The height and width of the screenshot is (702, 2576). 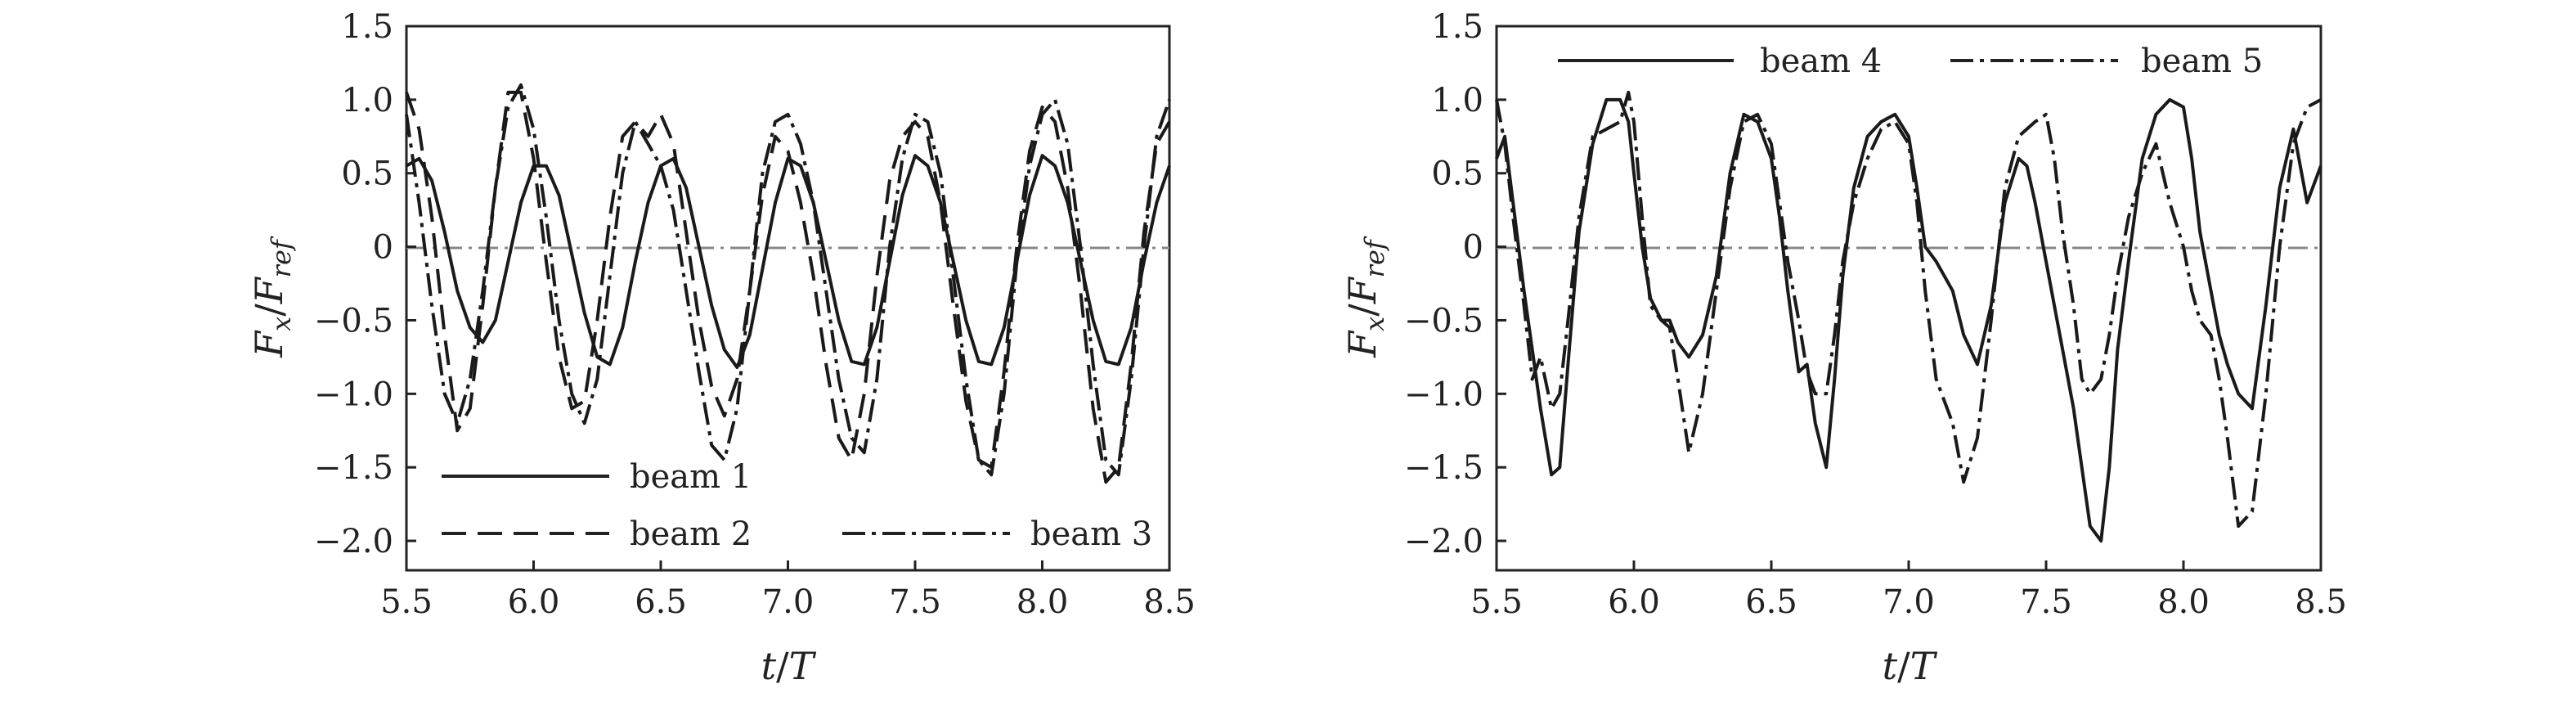 I want to click on legend-label-beam-4: beam 4, so click(x=1821, y=62).